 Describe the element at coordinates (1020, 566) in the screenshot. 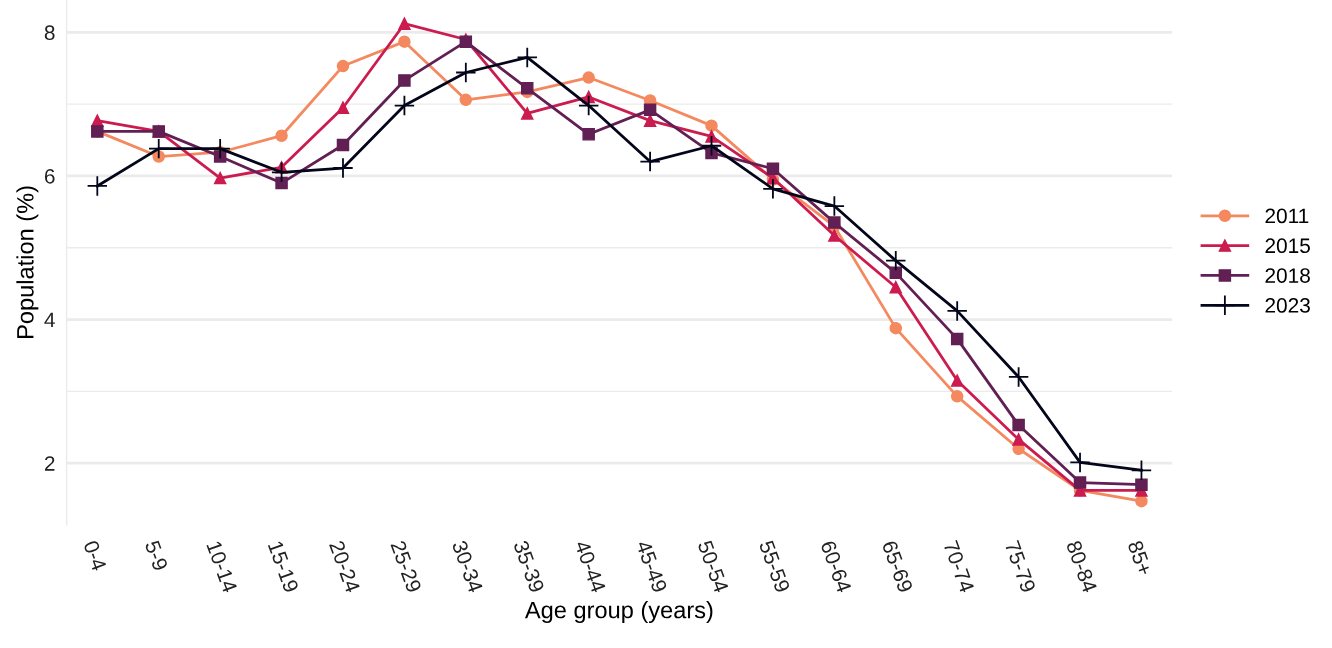

I see `x-tick-label: 75-79` at that location.